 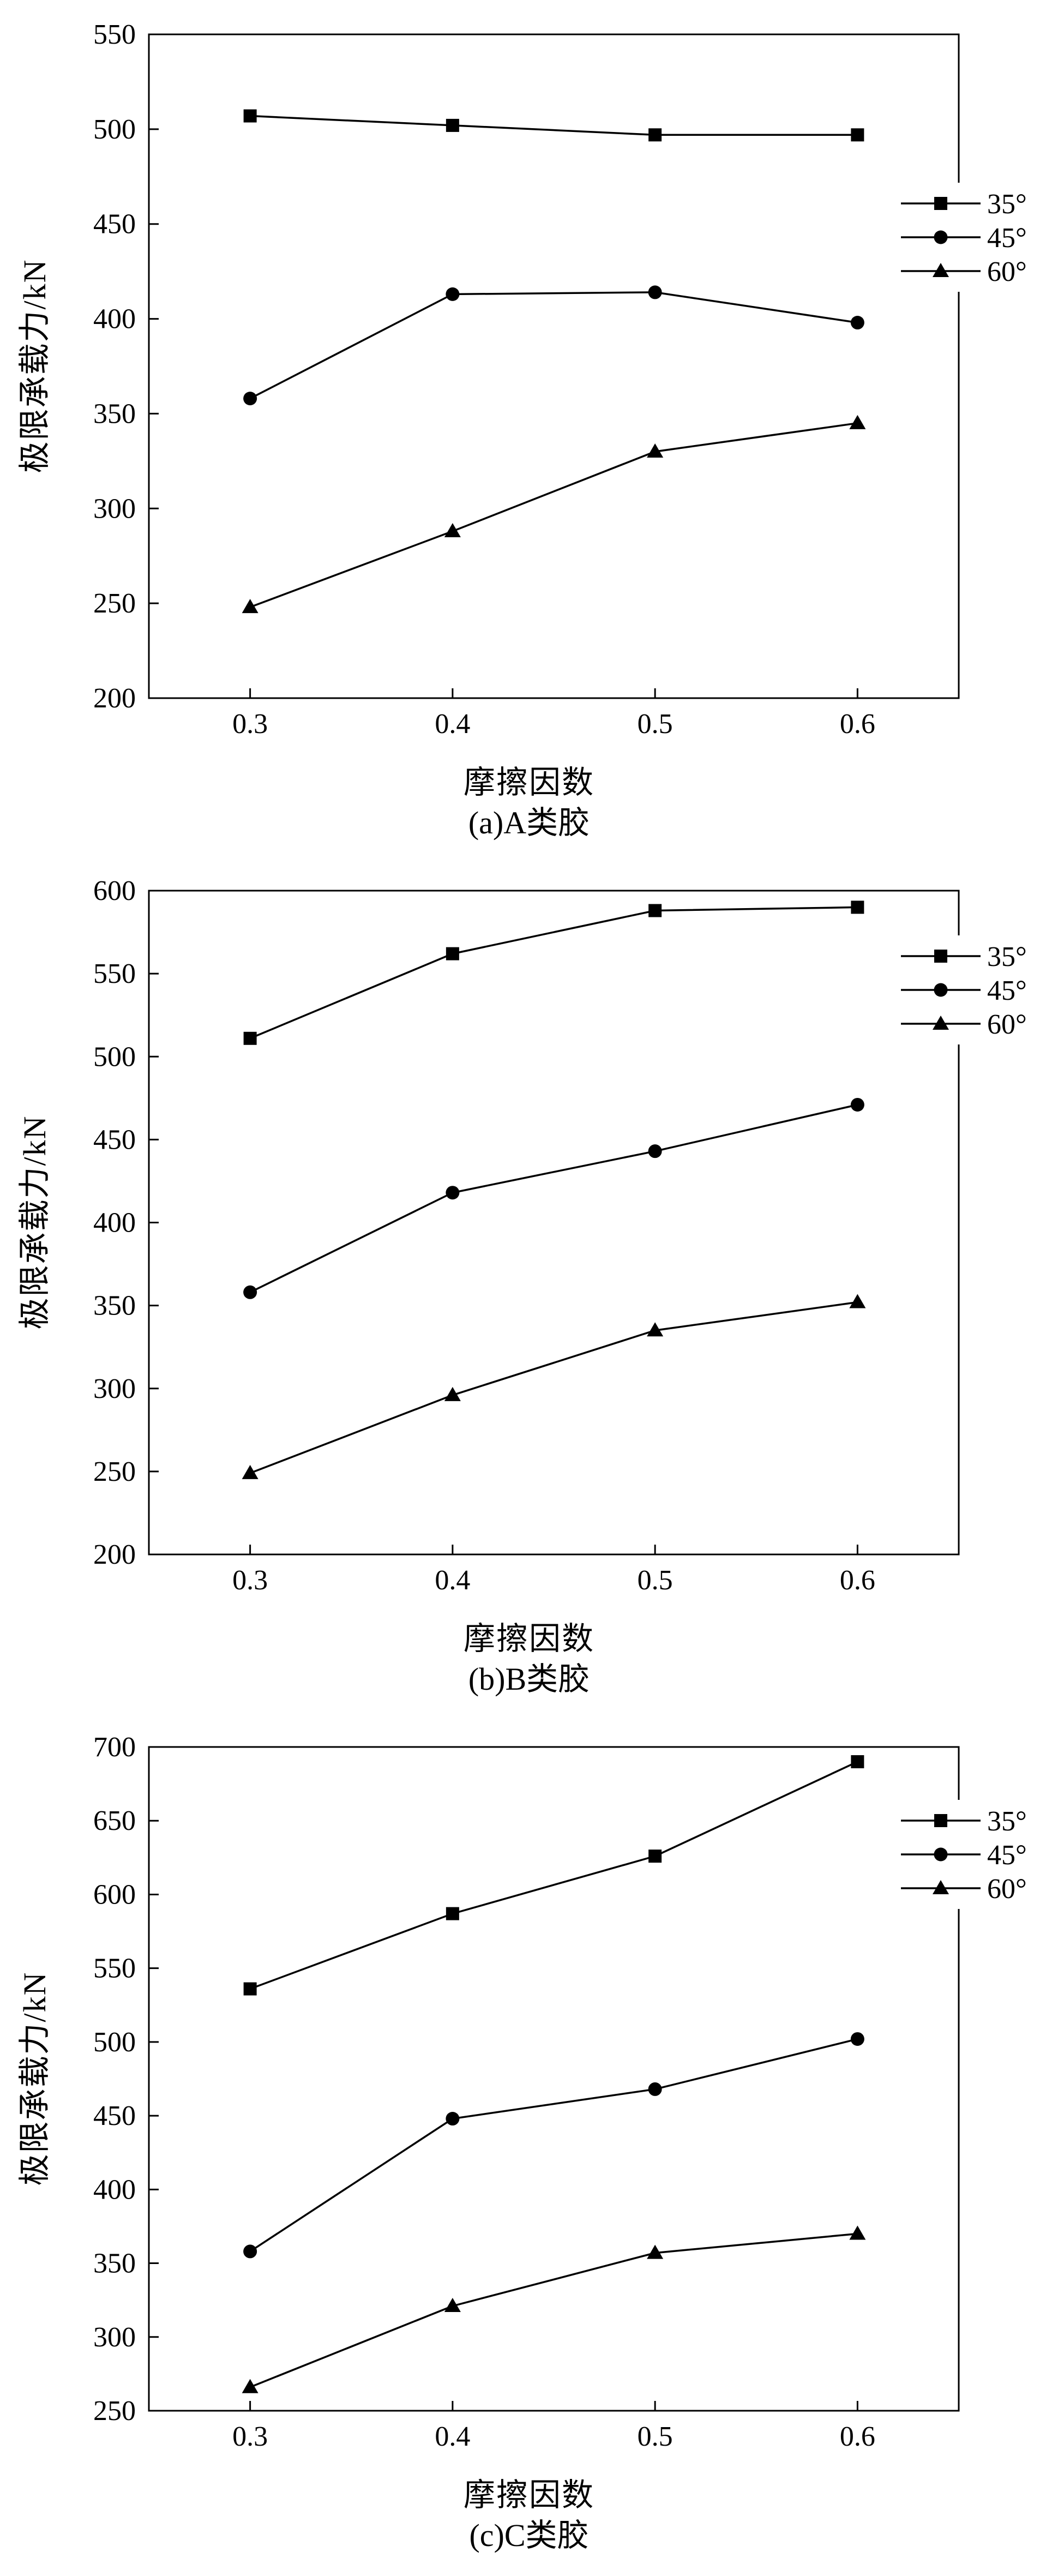 What do you see at coordinates (114, 1748) in the screenshot?
I see `y-tick-label: 700` at bounding box center [114, 1748].